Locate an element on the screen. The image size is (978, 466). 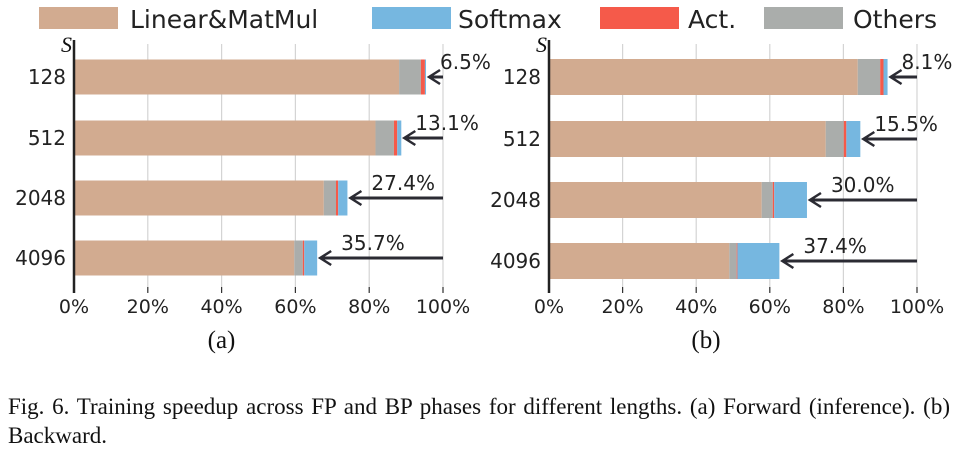
x-tick-label-0-2: 40% is located at coordinates (221, 307).